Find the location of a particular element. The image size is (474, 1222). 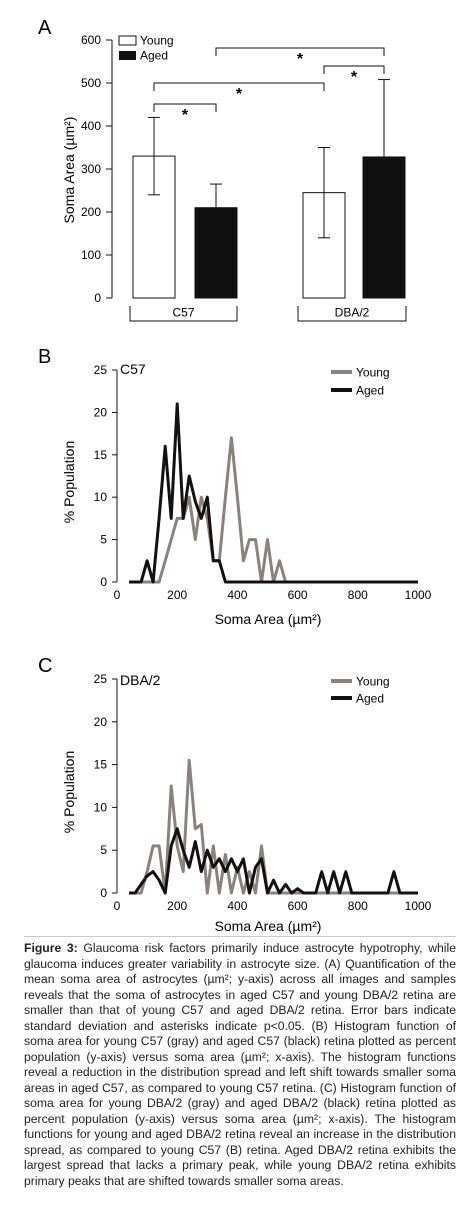

panel-c-legend-young-label: Young is located at coordinates (373, 682).